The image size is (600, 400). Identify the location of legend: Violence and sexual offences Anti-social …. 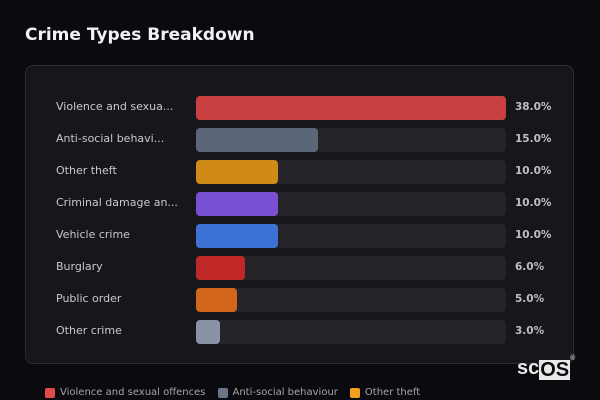
(232, 392).